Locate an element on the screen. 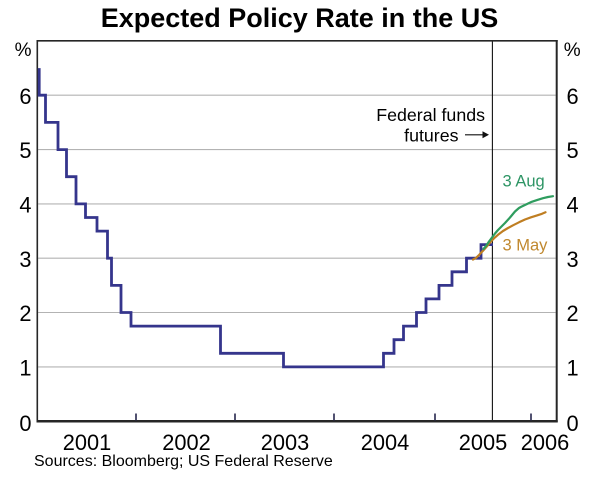 The height and width of the screenshot is (481, 600). svg-text: futures is located at coordinates (431, 135).